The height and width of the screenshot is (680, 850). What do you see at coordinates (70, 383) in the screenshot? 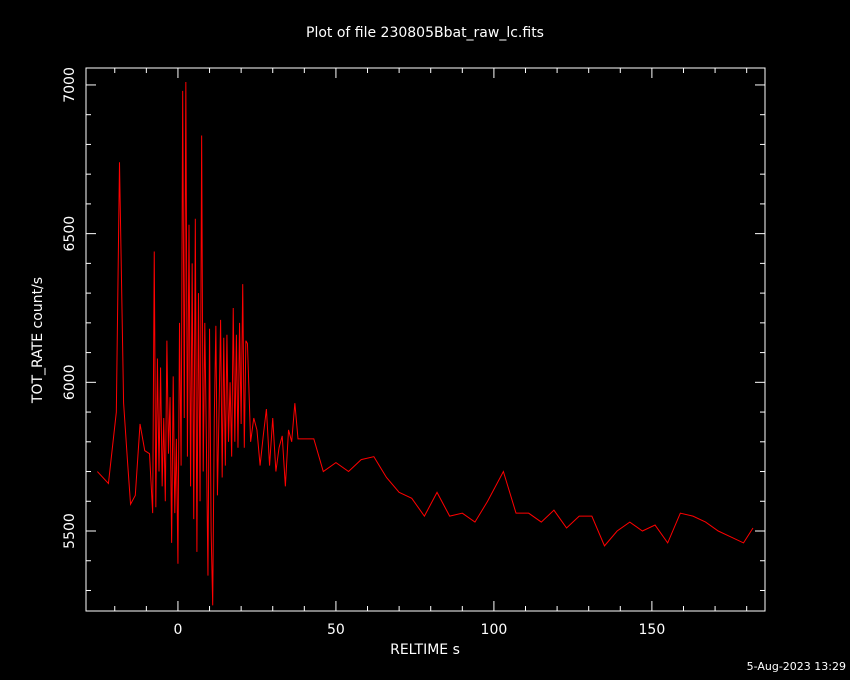
I see `y-tick-label: 6000` at bounding box center [70, 383].